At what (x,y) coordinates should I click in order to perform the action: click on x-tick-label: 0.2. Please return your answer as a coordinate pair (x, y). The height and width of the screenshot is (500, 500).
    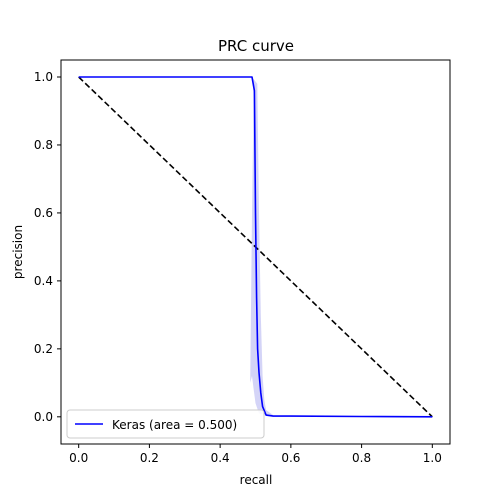
    Looking at the image, I should click on (149, 458).